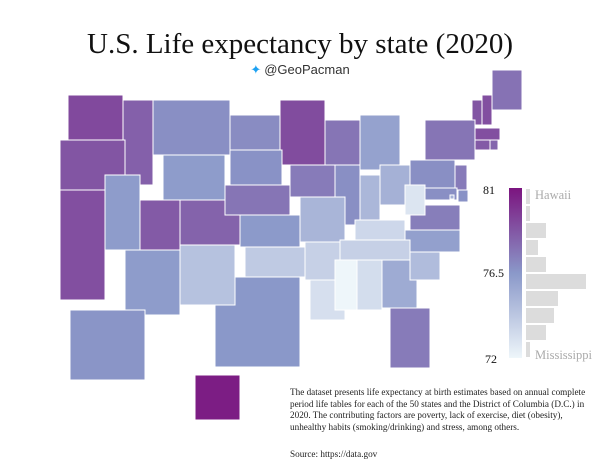 The image size is (600, 472). What do you see at coordinates (107, 345) in the screenshot?
I see `state-ak` at bounding box center [107, 345].